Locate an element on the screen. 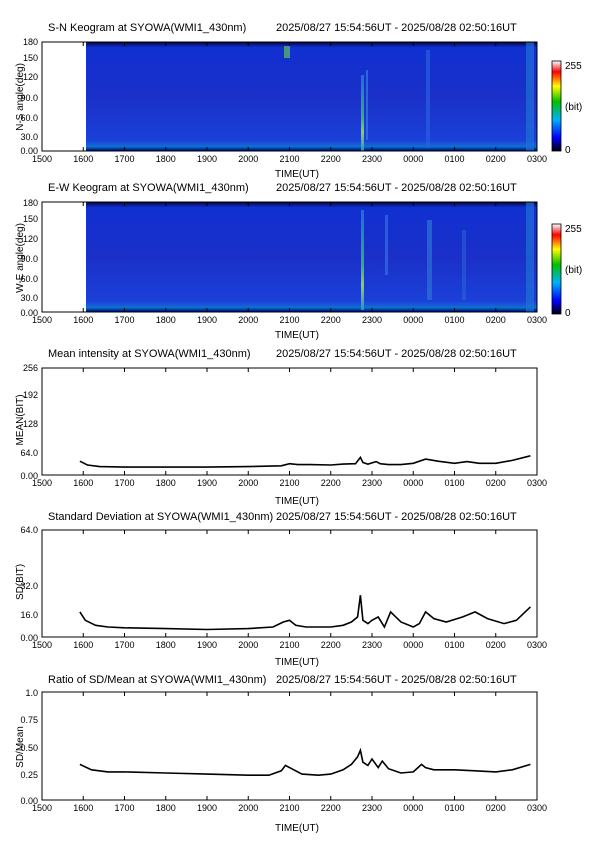 Image resolution: width=595 pixels, height=842 pixels. y-axis-label-sn: N-S angle(deg) is located at coordinates (20, 97).